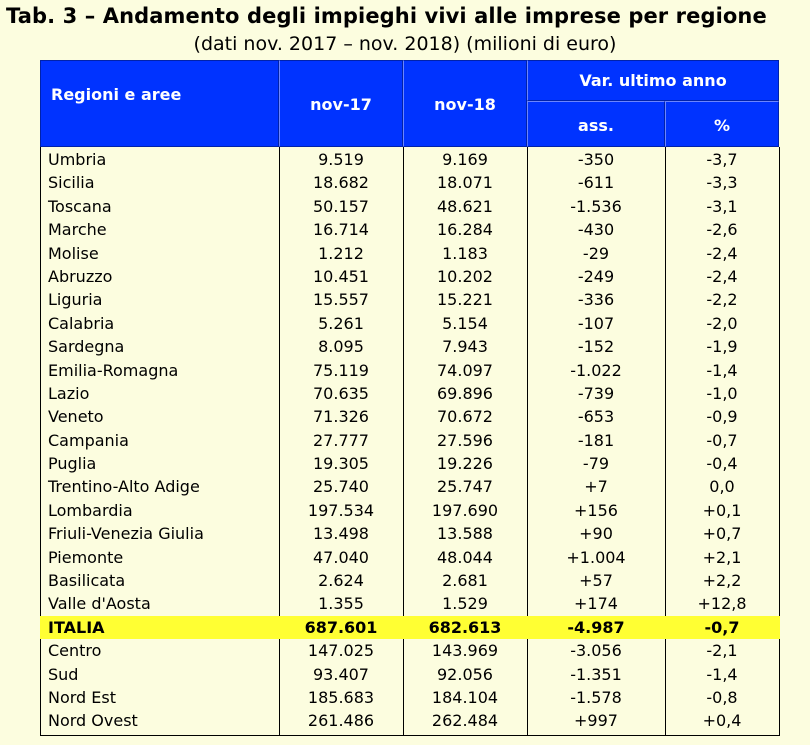 The height and width of the screenshot is (745, 810). Describe the element at coordinates (722, 604) in the screenshot. I see `percent-change-cell: +12,8` at that location.